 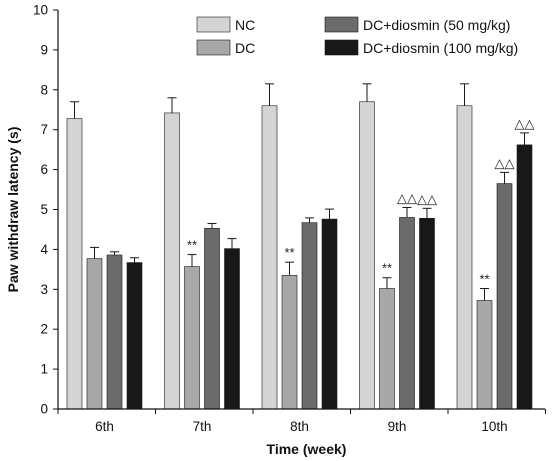 I want to click on significance-mark-dc-10th: **, so click(x=484, y=279).